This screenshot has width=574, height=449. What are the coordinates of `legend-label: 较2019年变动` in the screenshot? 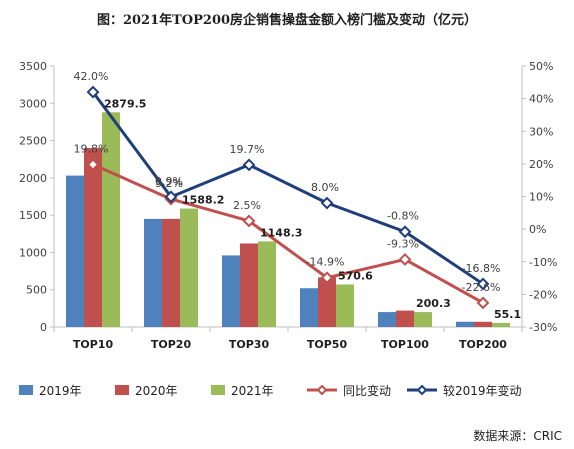 It's located at (482, 390).